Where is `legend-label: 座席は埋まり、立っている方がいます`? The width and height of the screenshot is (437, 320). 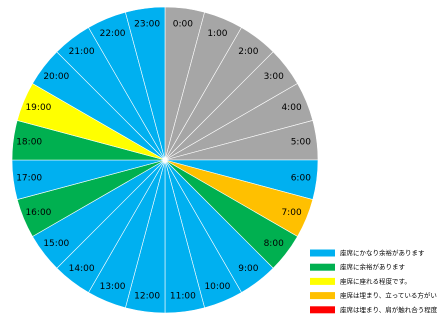 legend-label: 座席は埋まり、立っている方がいます is located at coordinates (388, 295).